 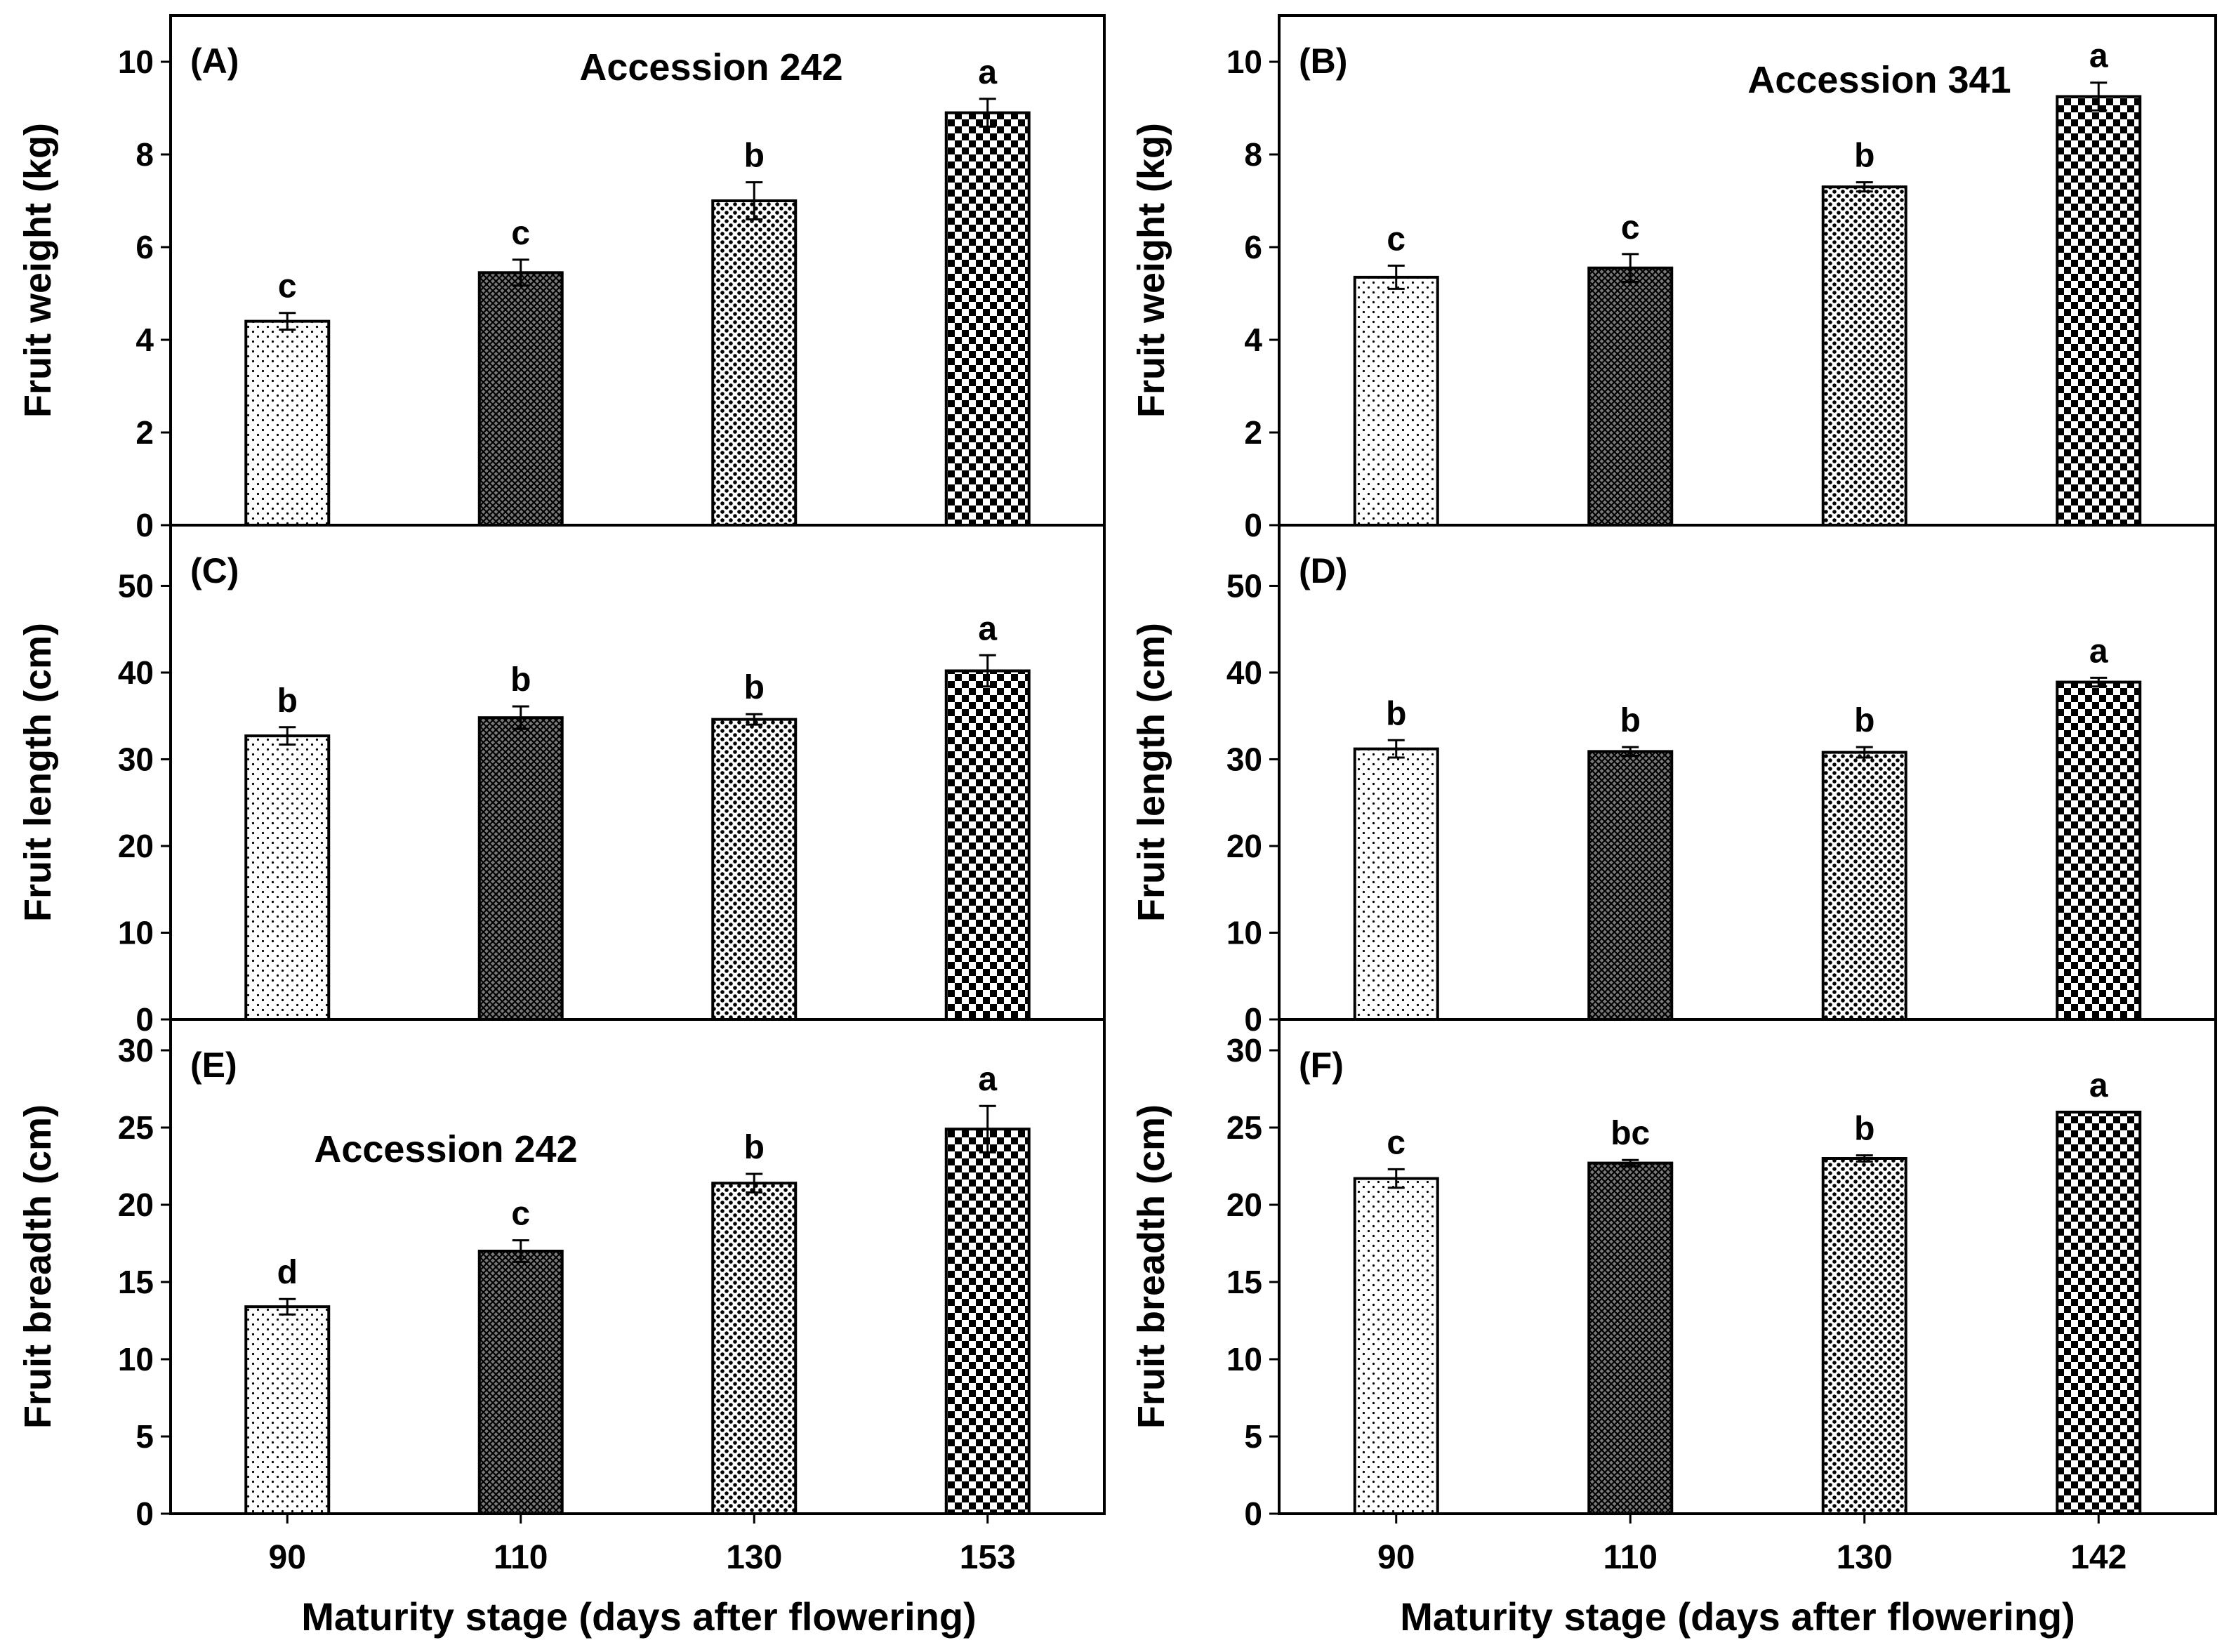 What do you see at coordinates (637, 1266) in the screenshot?
I see `plot-frame-E` at bounding box center [637, 1266].